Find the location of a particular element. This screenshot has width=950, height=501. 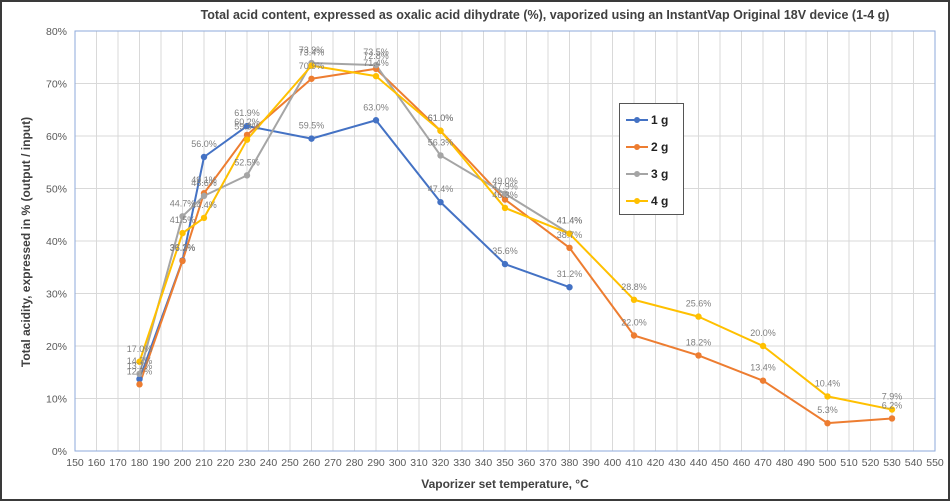

data-label: 59.5% is located at coordinates (312, 126).